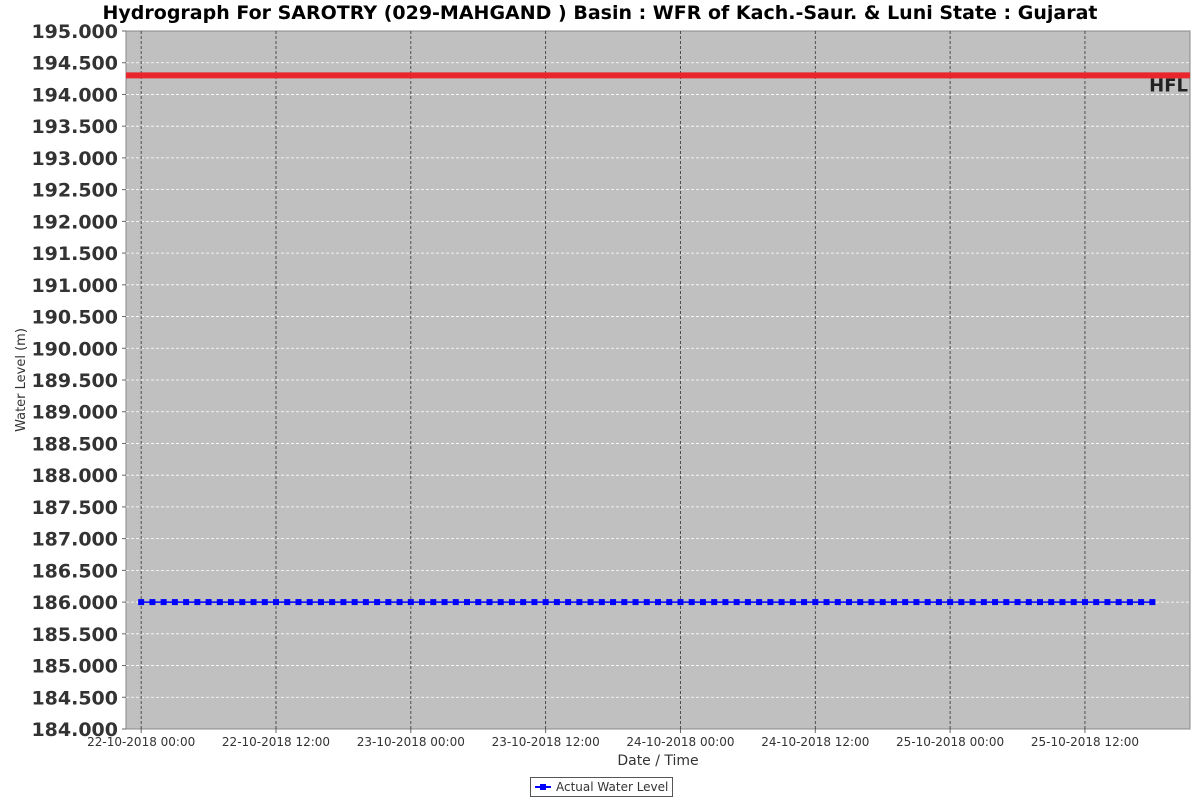  Describe the element at coordinates (411, 742) in the screenshot. I see `x-tick-label: 23-10-2018 00:00` at that location.